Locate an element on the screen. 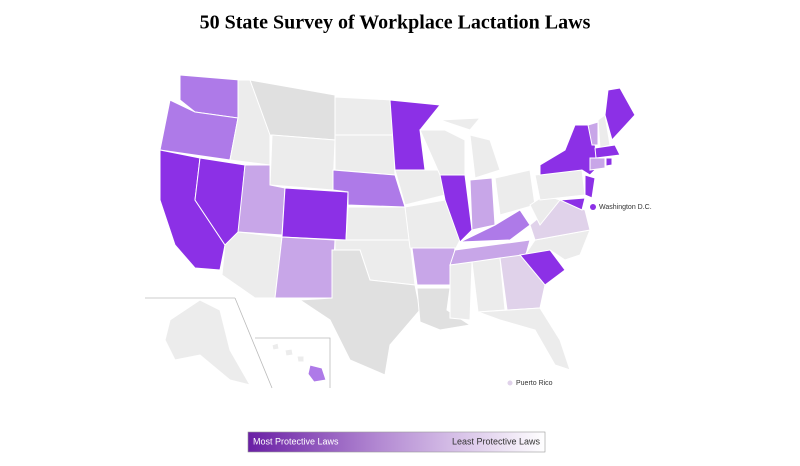  legend-high-label: Most Protective Laws is located at coordinates (296, 441).